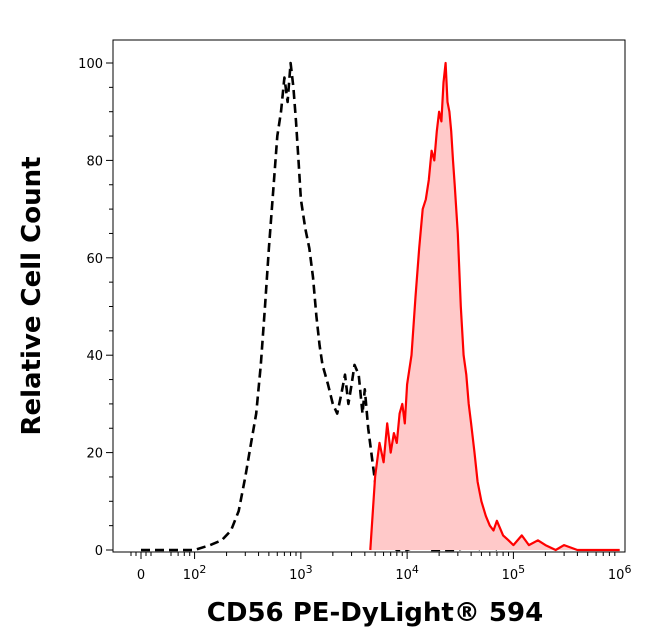 The image size is (646, 641). Describe the element at coordinates (90, 64) in the screenshot. I see `y-tick-label: 100` at that location.